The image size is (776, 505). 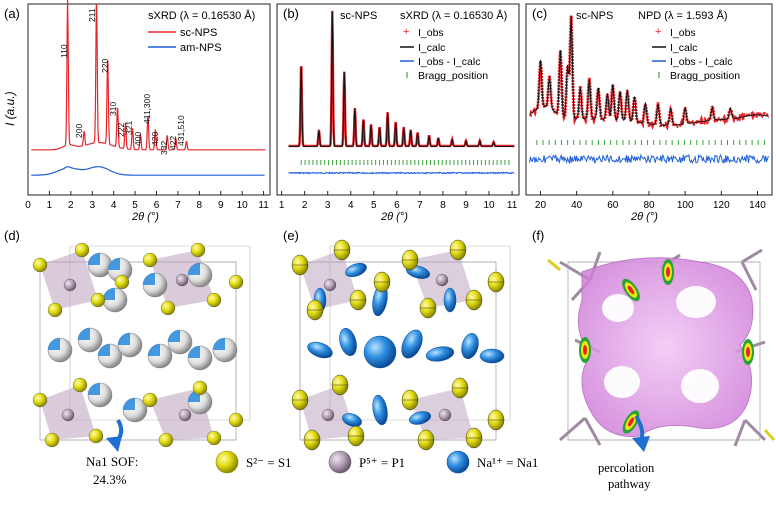 What do you see at coordinates (145, 217) in the screenshot?
I see `panel-a-xlabel: 2θ (°)` at bounding box center [145, 217].